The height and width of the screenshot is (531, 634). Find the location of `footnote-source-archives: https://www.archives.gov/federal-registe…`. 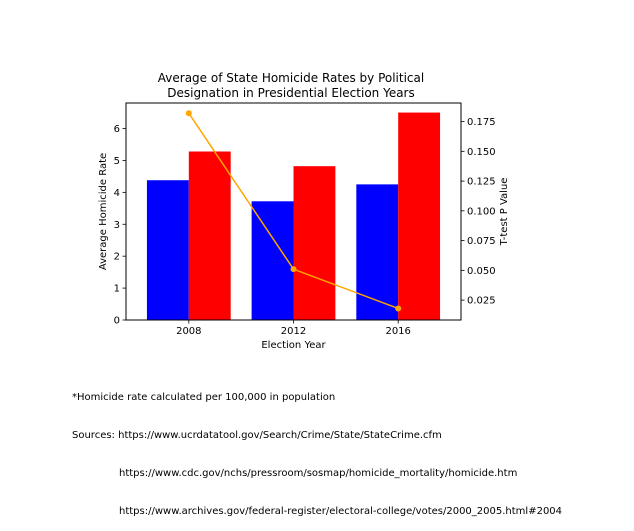

footnote-source-archives: https://www.archives.gov/federal-registe… is located at coordinates (341, 511).